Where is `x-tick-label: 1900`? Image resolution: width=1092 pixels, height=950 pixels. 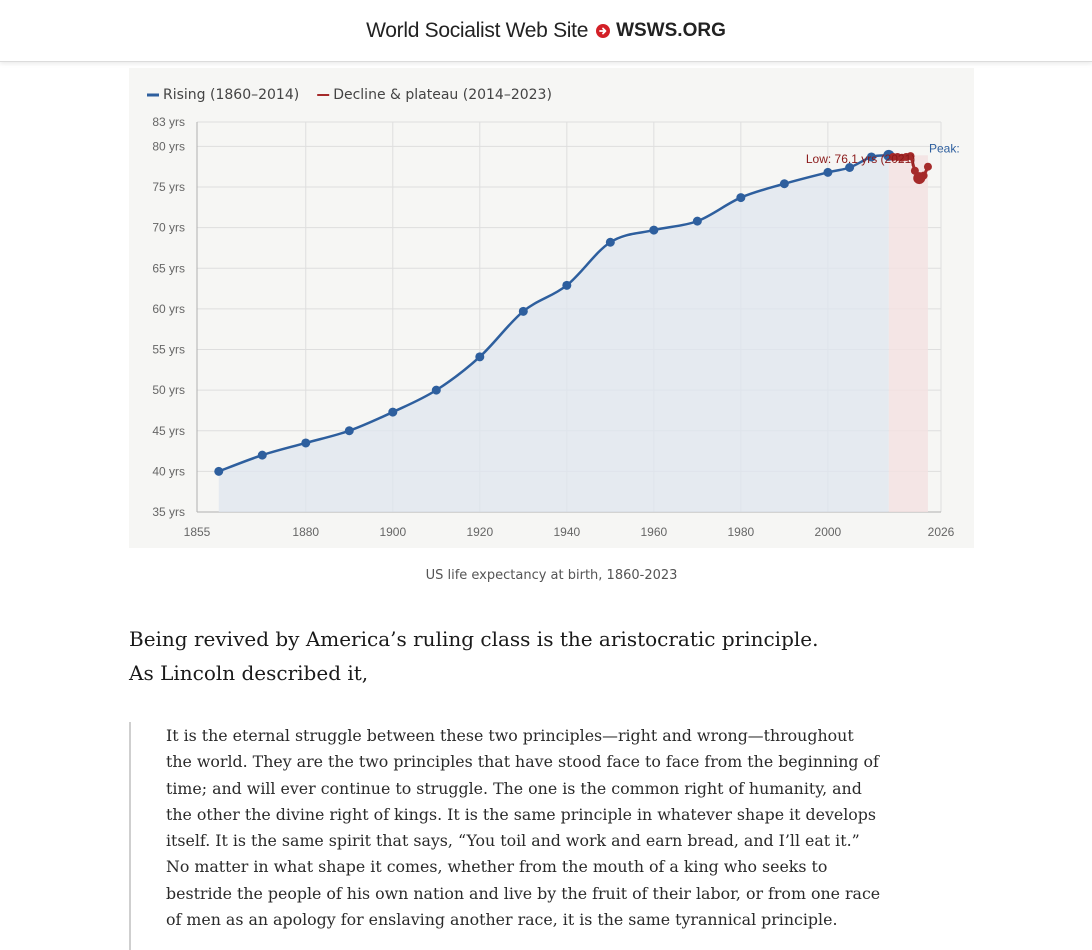
x-tick-label: 1900 is located at coordinates (392, 532).